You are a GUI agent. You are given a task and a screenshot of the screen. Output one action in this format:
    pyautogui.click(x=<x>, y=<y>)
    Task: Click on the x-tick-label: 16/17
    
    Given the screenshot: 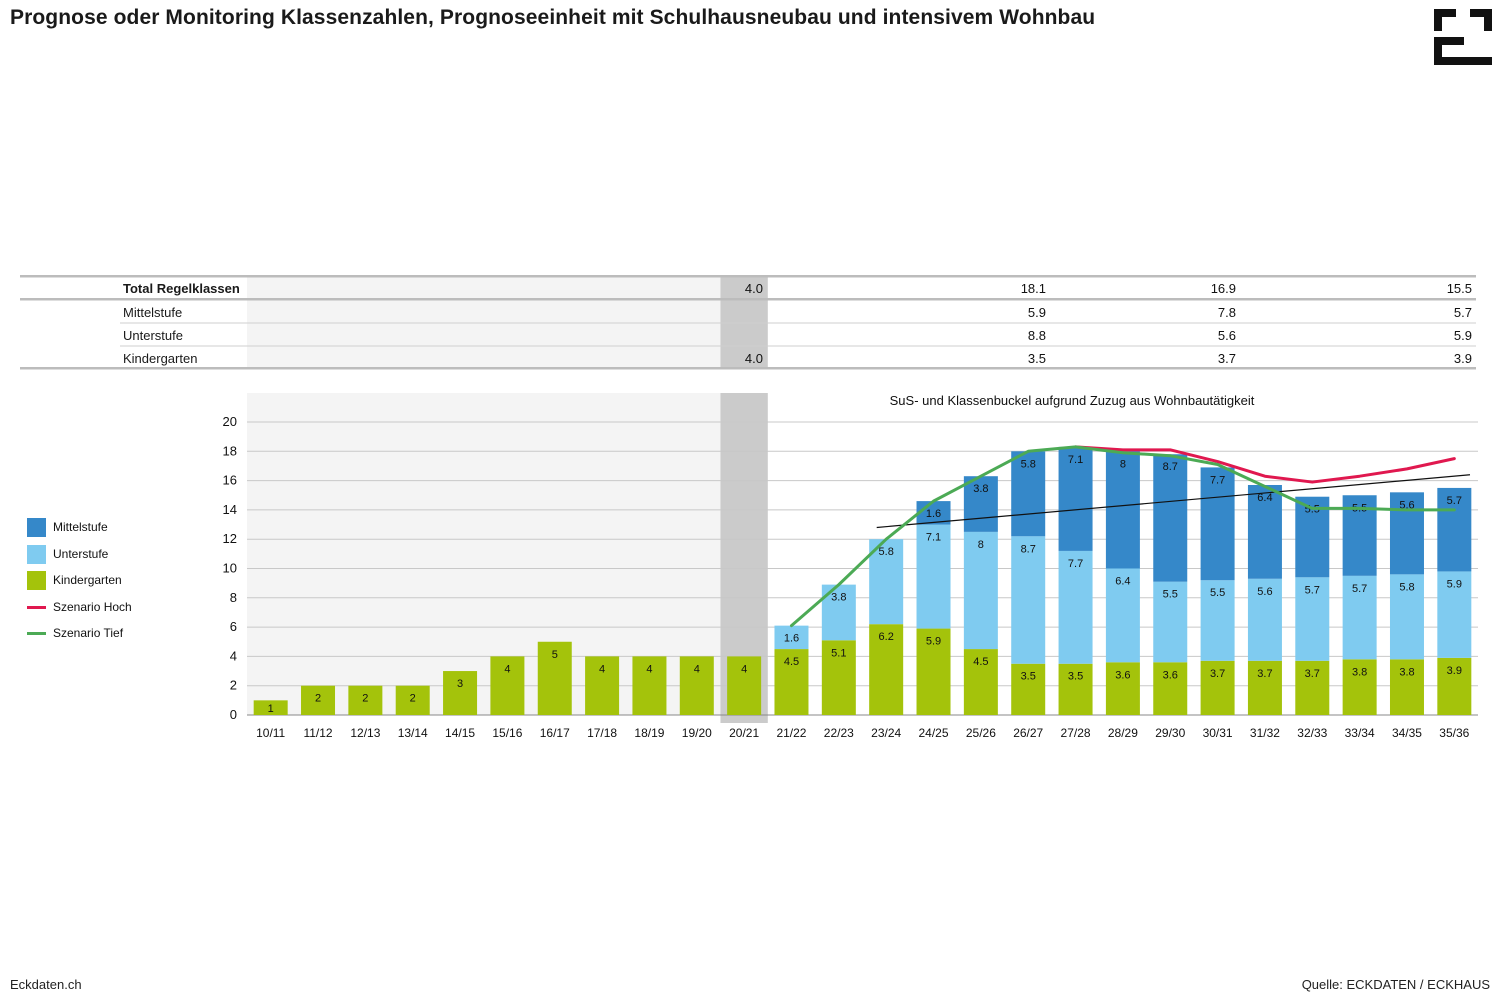 What is the action you would take?
    pyautogui.click(x=555, y=733)
    